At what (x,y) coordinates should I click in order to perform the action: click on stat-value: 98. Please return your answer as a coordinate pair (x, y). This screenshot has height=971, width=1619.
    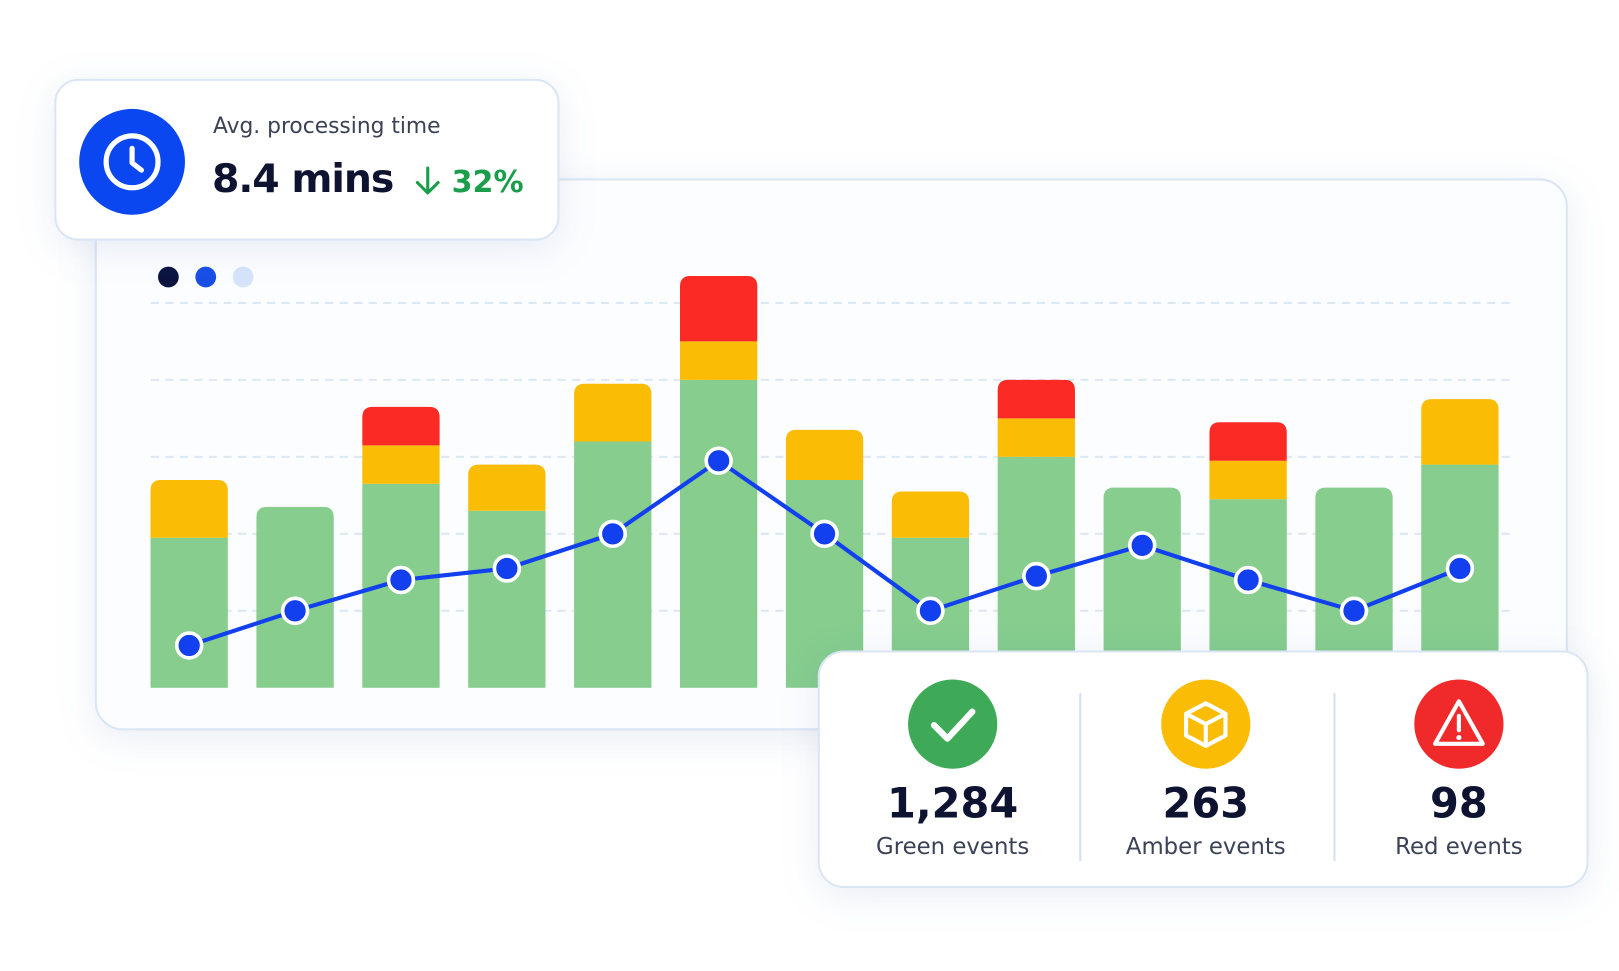
    Looking at the image, I should click on (1459, 802).